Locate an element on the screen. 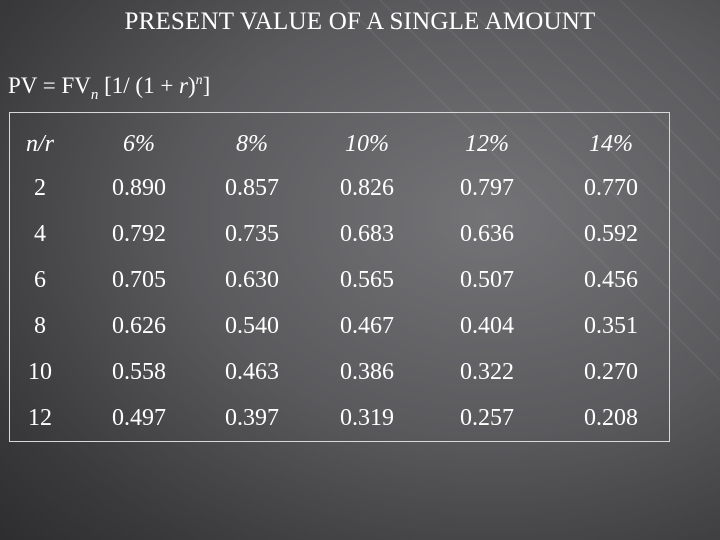  column-header: 10% is located at coordinates (367, 144).